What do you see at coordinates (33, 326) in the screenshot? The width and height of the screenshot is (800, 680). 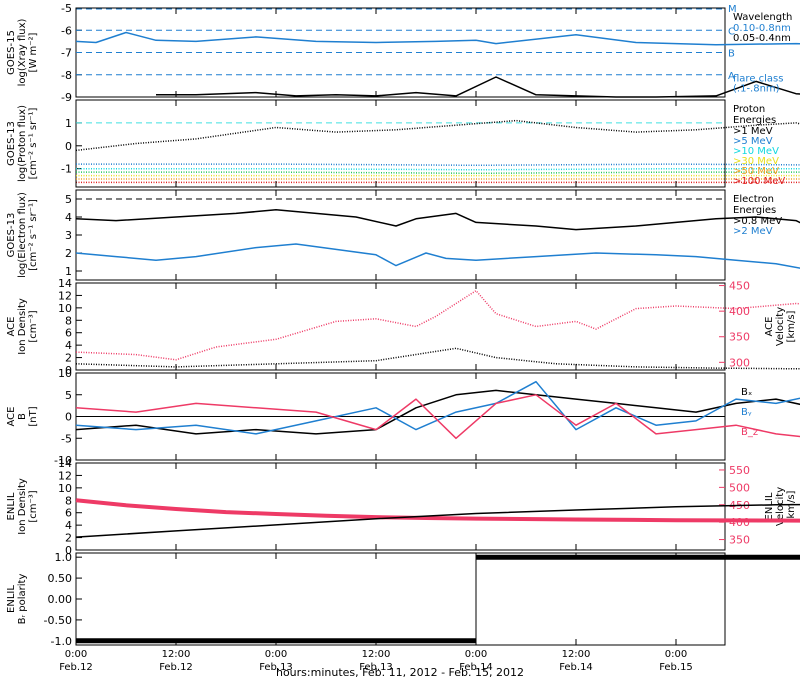 I see `y-axis-label-line: [cm⁻³]` at bounding box center [33, 326].